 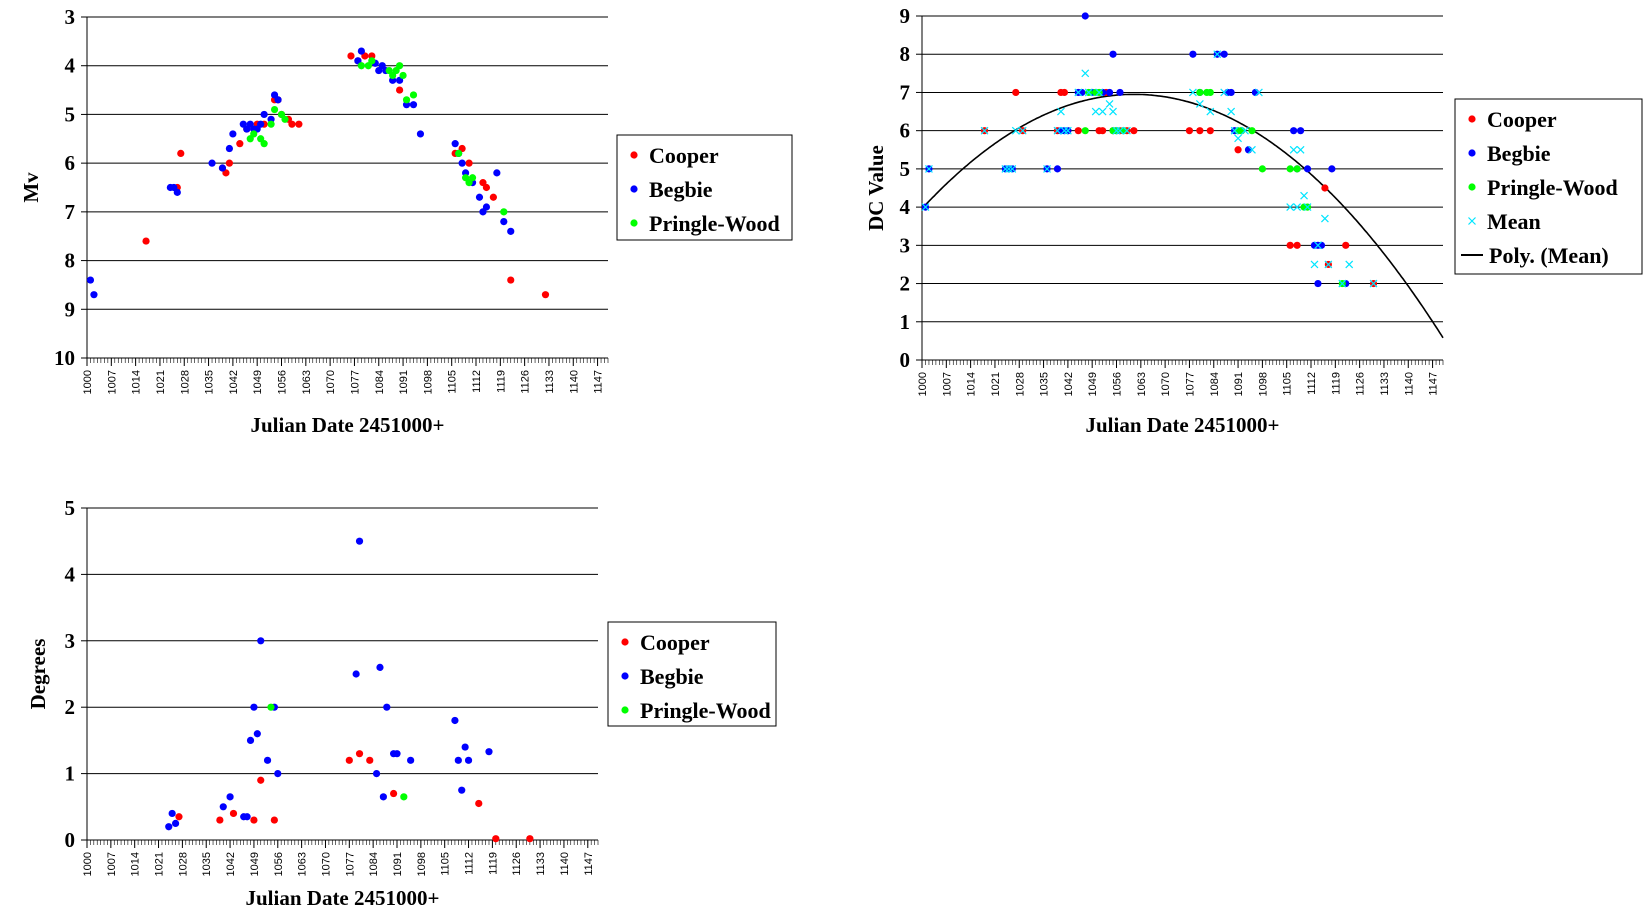 I want to click on x-tick-label: 1105, so click(x=446, y=864).